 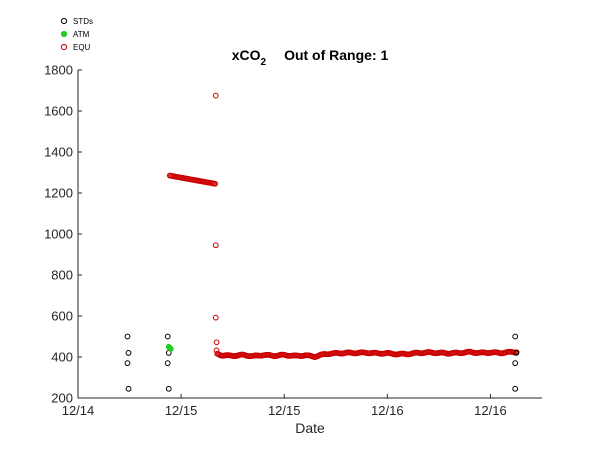 I want to click on x-ticks: 12/14 12/15 12/15 12/16 12/16, so click(x=284, y=406).